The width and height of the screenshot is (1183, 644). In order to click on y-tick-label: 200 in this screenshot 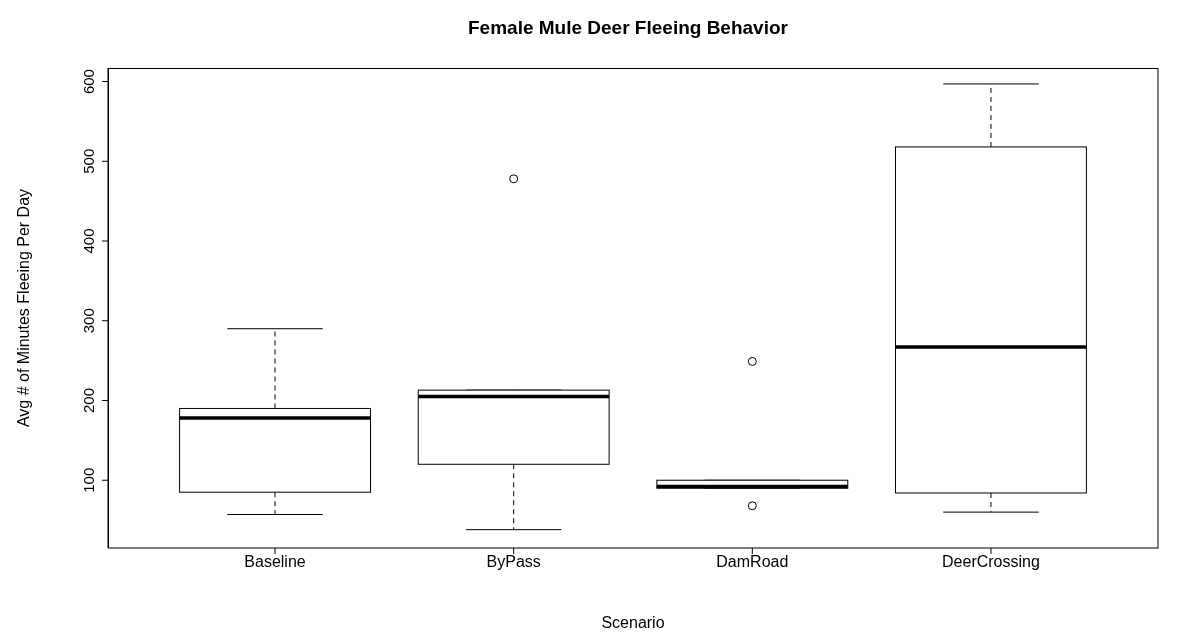, I will do `click(88, 400)`.